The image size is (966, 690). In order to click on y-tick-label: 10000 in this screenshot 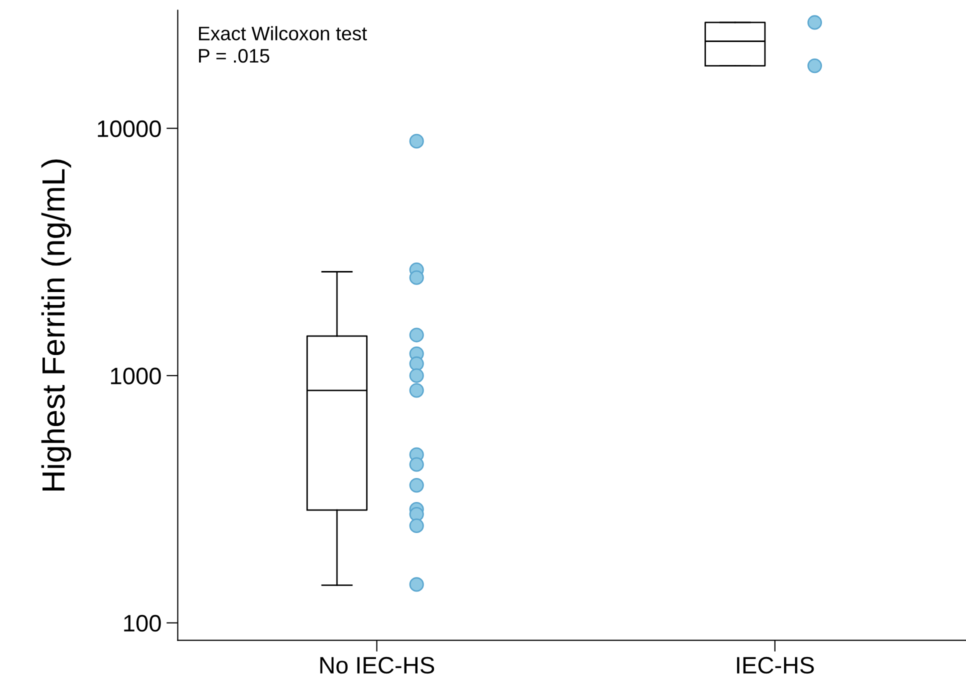, I will do `click(129, 129)`.